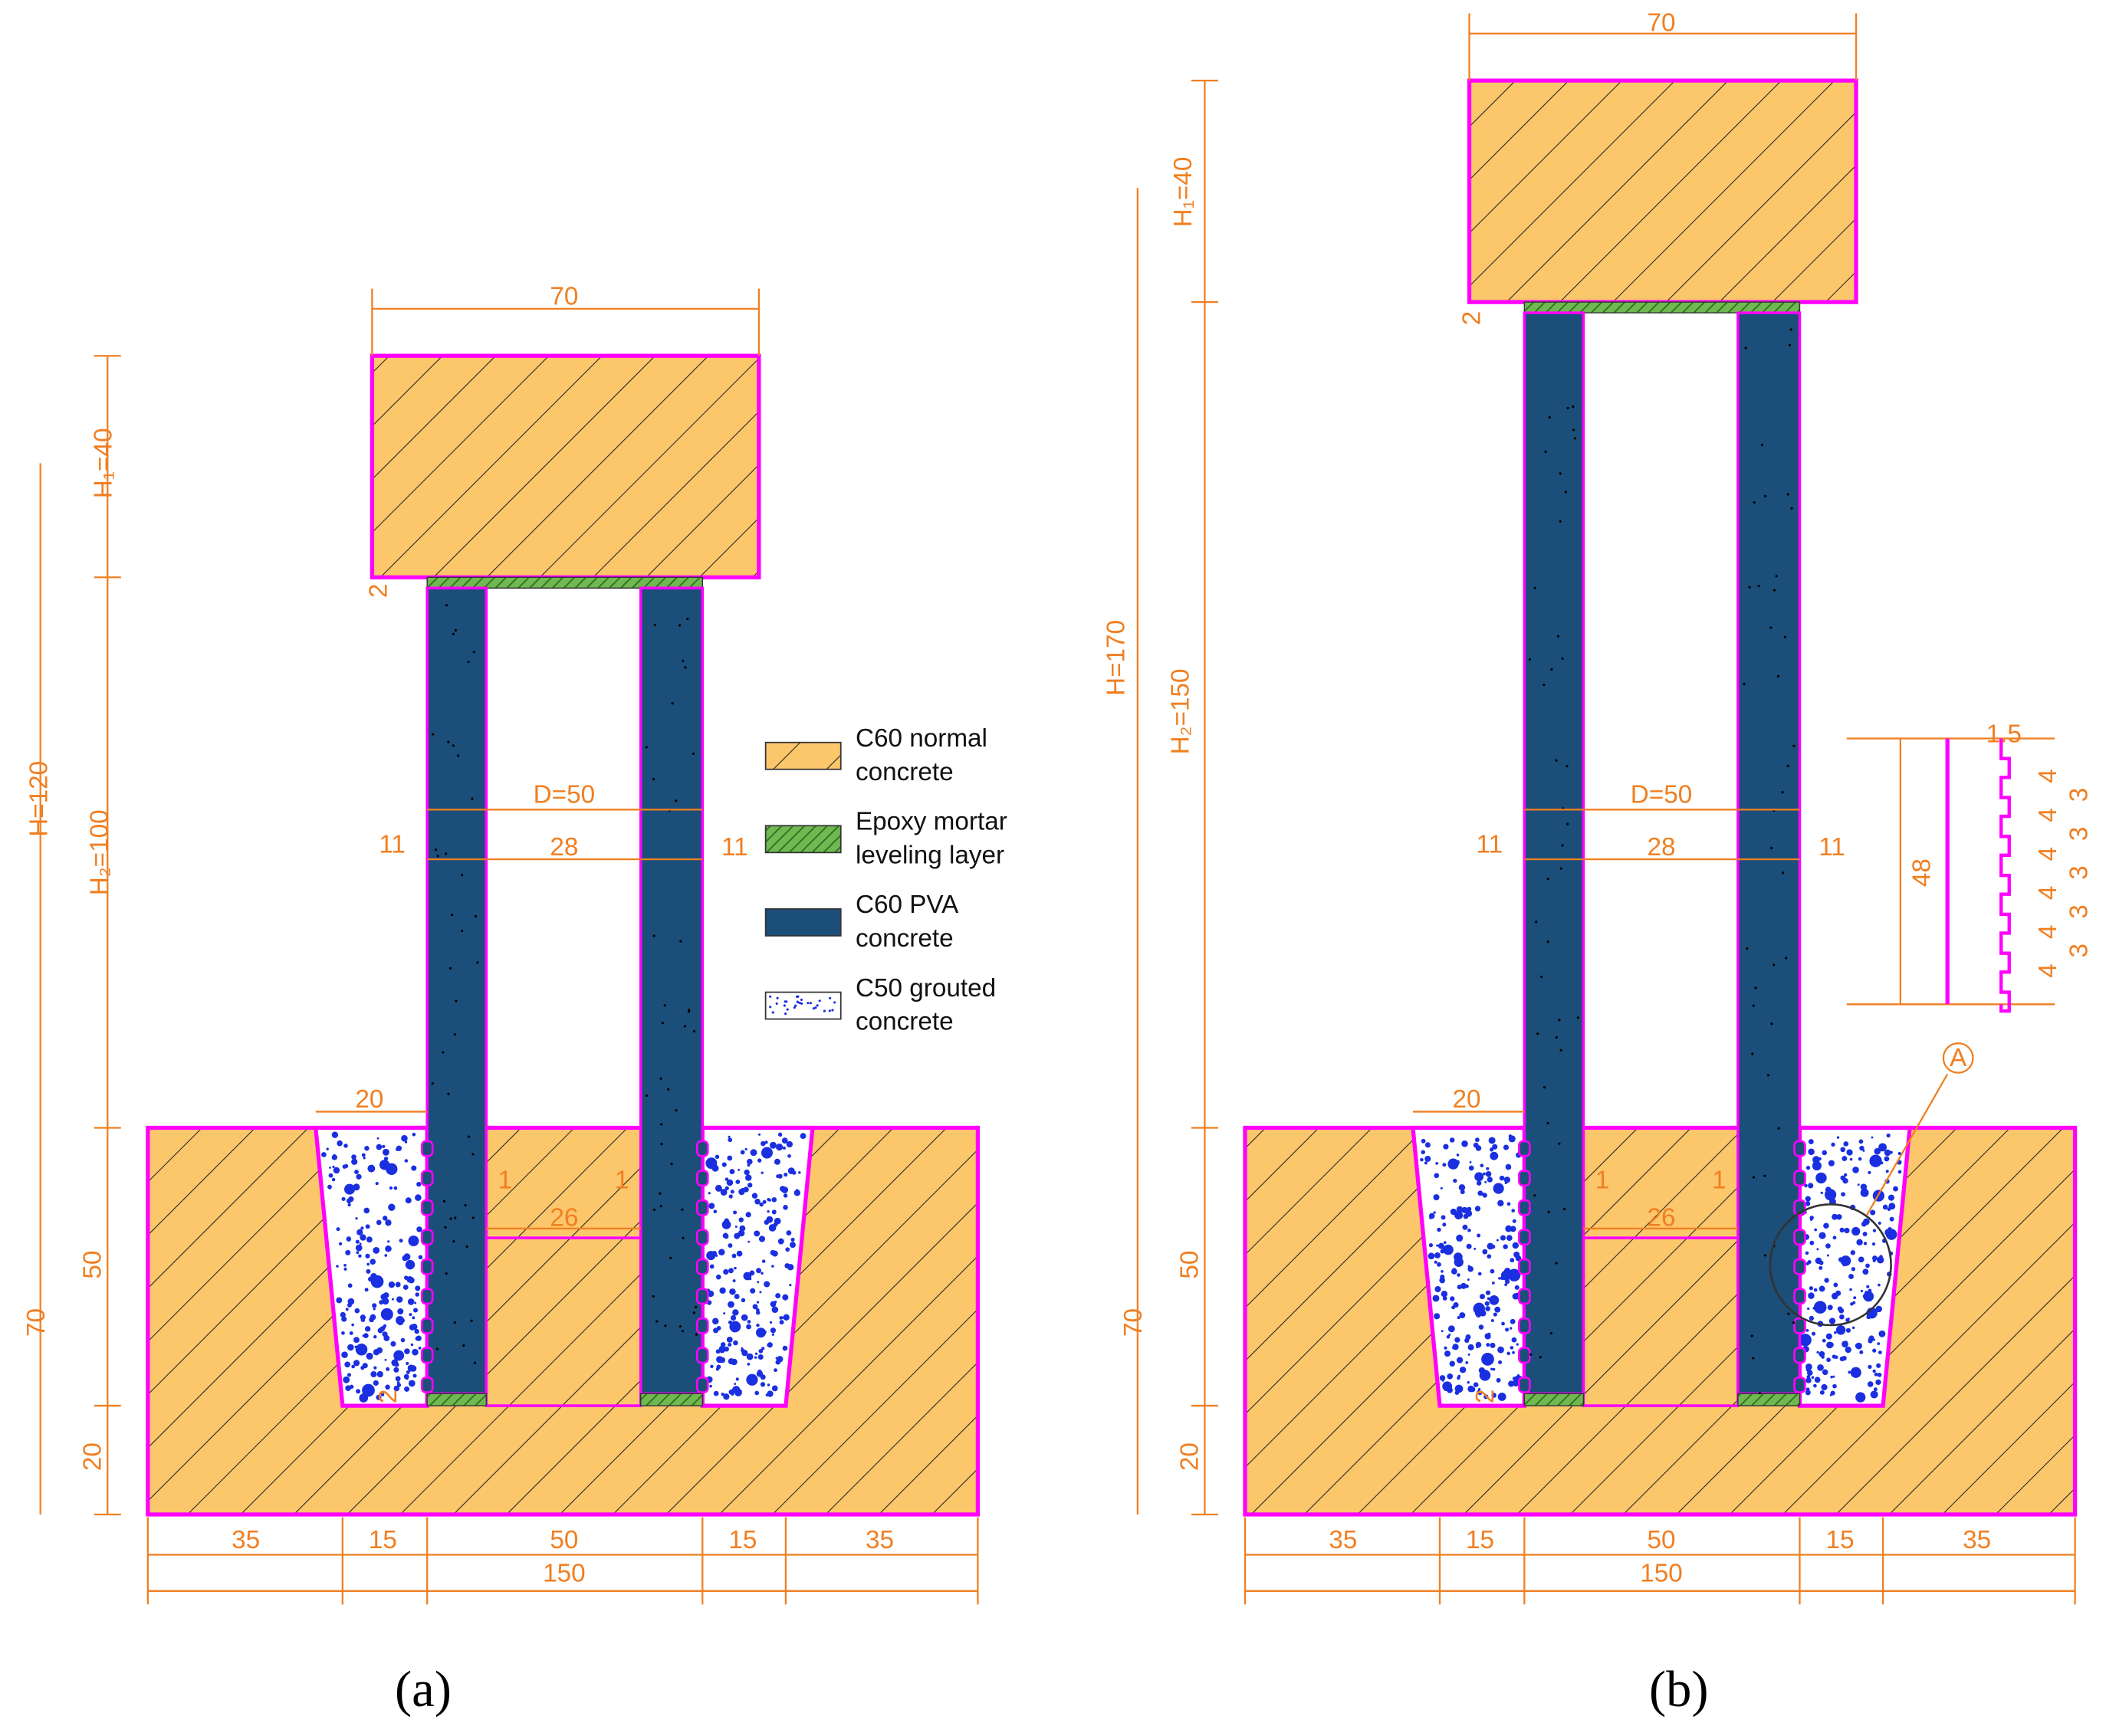  What do you see at coordinates (564, 1574) in the screenshot?
I see `dimension-label: 150` at bounding box center [564, 1574].